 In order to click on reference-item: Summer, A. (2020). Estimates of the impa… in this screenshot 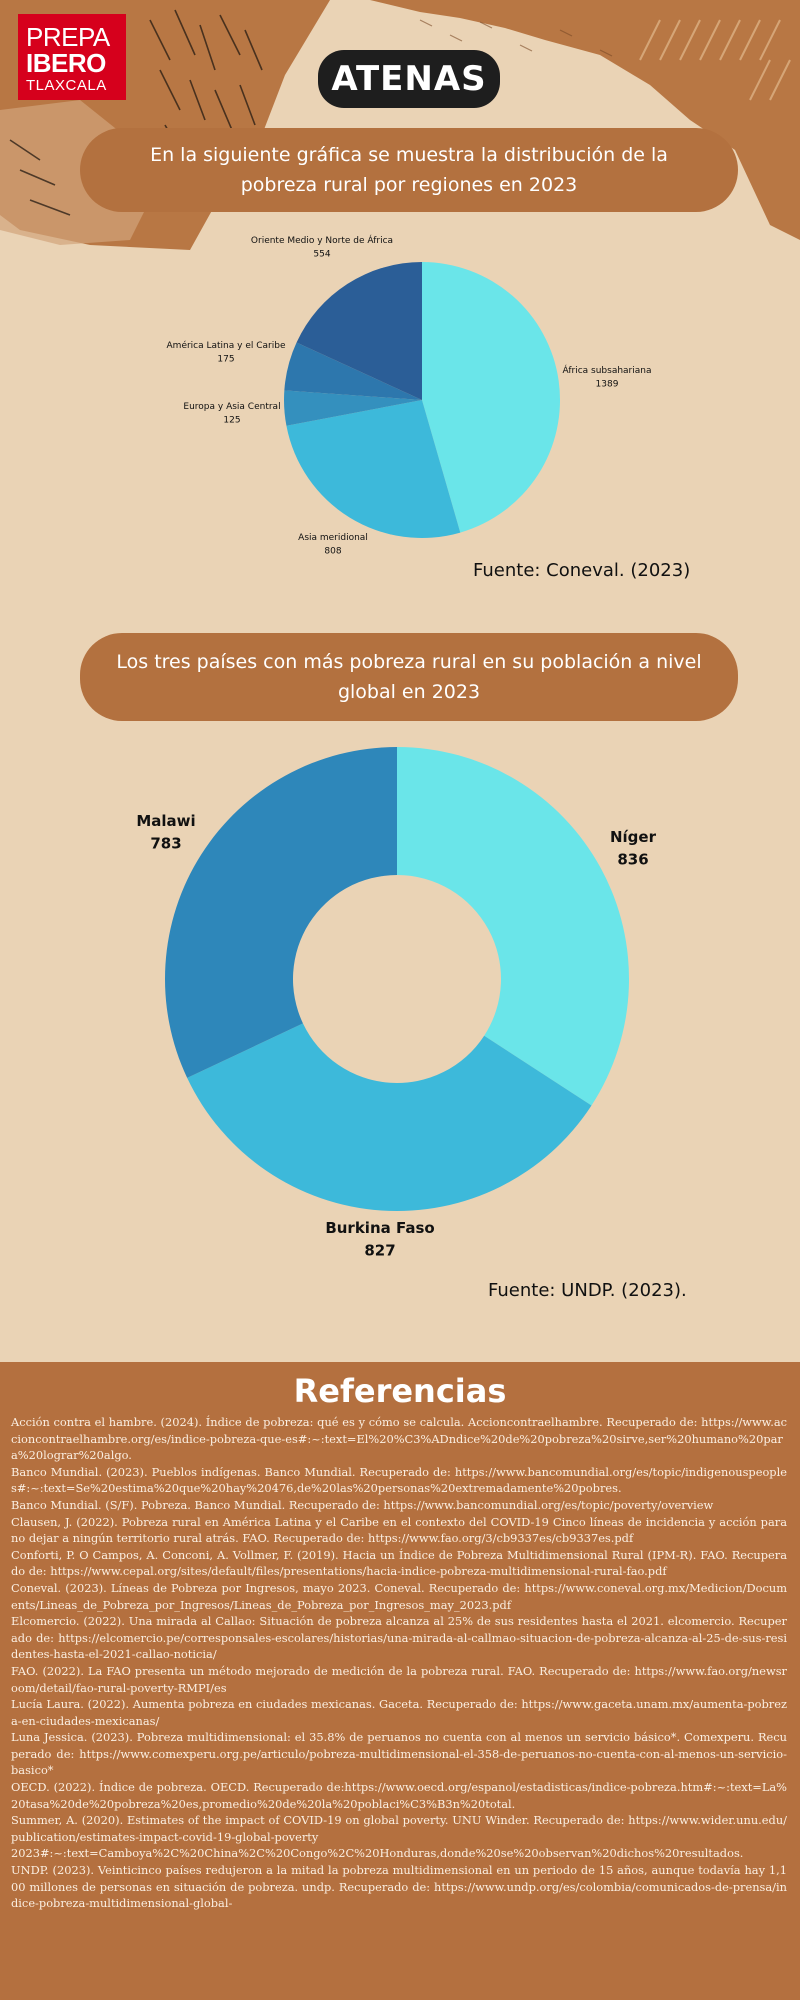, I will do `click(399, 1828)`.